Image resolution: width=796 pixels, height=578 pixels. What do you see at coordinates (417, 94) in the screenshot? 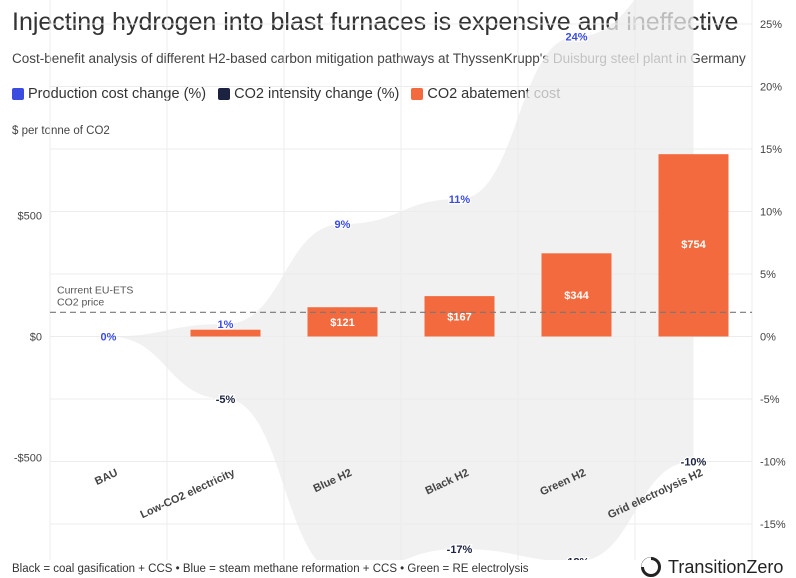
I see `legend-swatch-abatement-cost` at bounding box center [417, 94].